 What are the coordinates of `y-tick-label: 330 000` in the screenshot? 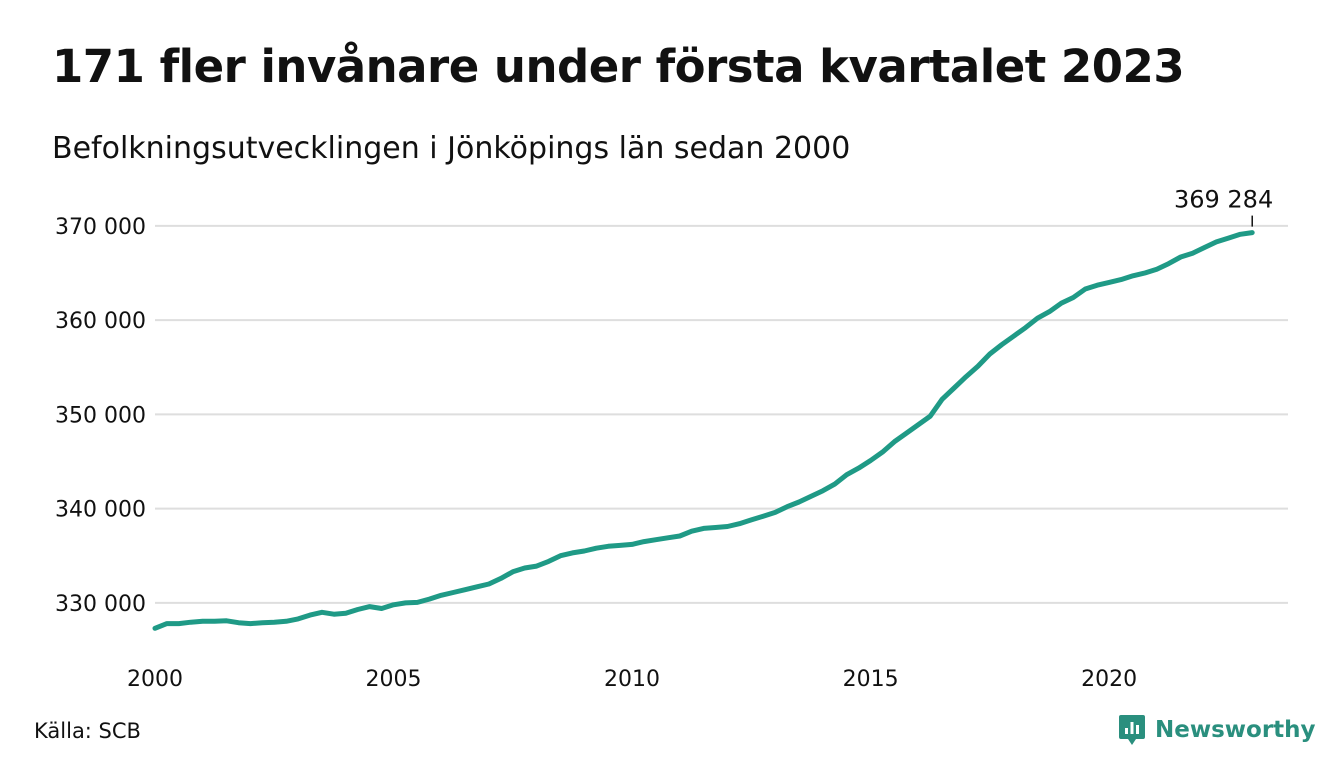 It's located at (100, 604).